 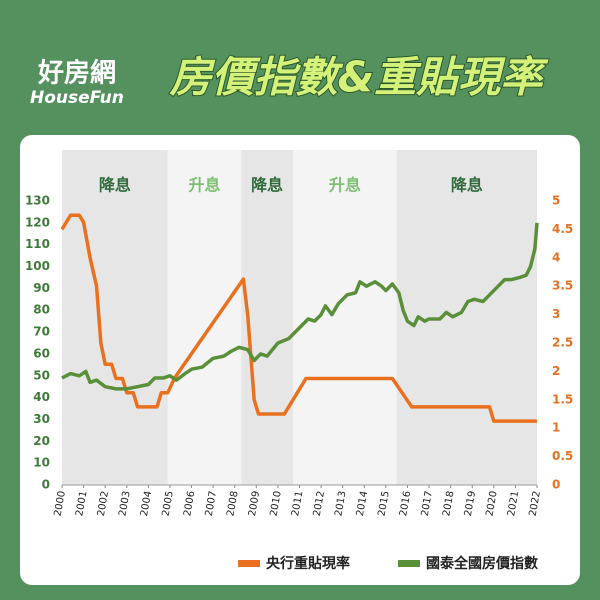 I want to click on y-tick-label: 110, so click(x=37, y=244).